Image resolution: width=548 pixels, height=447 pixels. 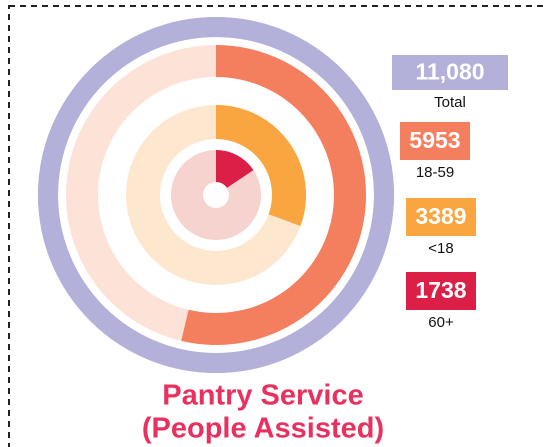 What do you see at coordinates (440, 248) in the screenshot?
I see `legend-label: <18` at bounding box center [440, 248].